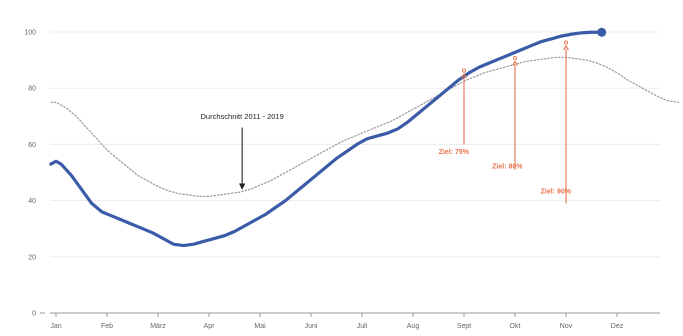 The height and width of the screenshot is (336, 683). I want to click on y-tick-label-0: 0, so click(34, 314).